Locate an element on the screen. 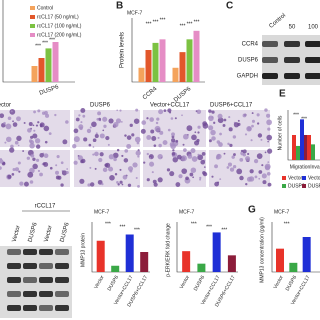  blot-header: rCCL17 is located at coordinates (45, 207).